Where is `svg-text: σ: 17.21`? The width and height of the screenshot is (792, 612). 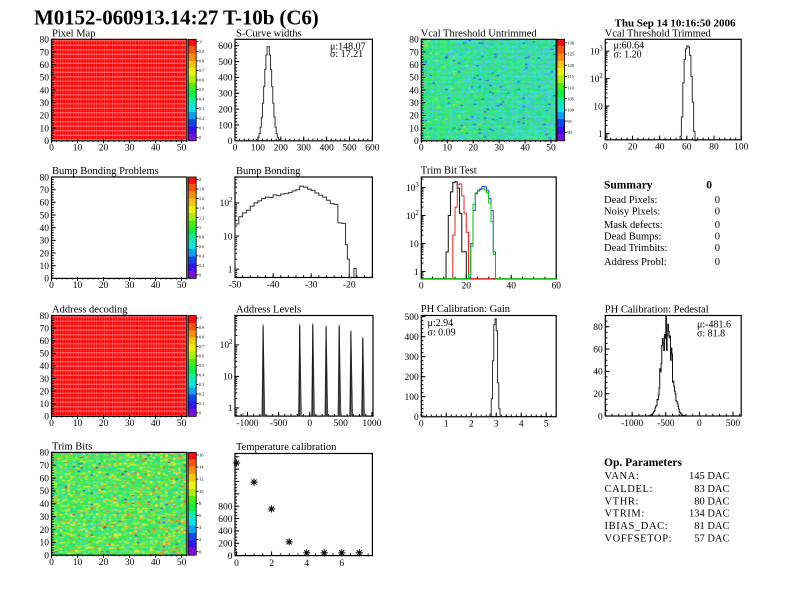
svg-text: σ: 17.21 is located at coordinates (346, 54).